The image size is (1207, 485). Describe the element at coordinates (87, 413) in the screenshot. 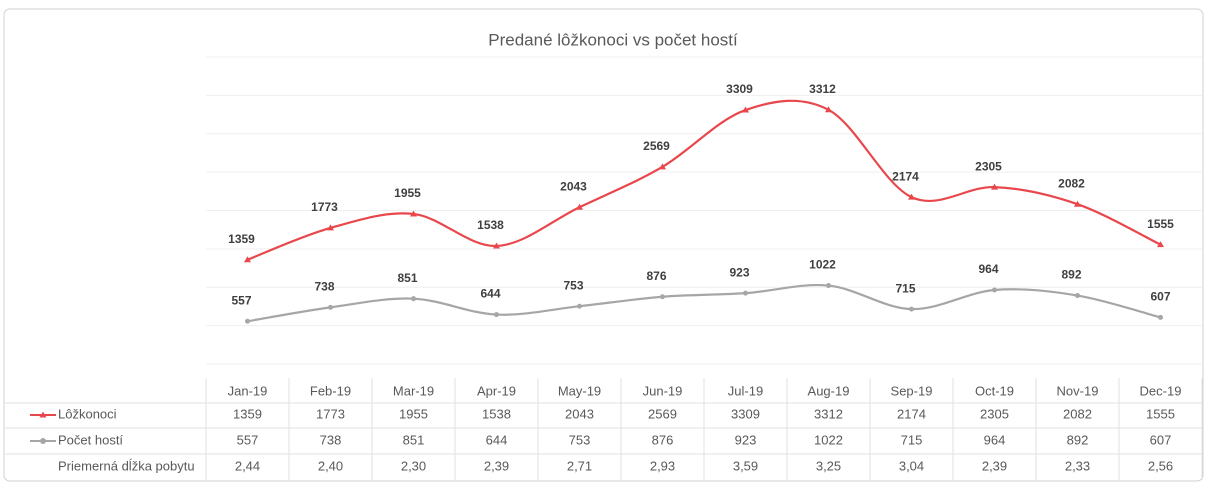

I see `legend-label: Lôžkonoci` at that location.